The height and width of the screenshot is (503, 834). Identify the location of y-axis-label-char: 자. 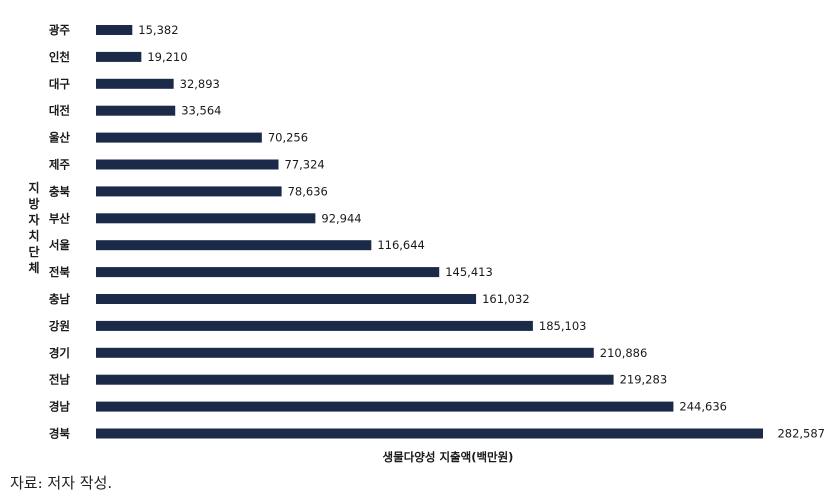
(33, 219).